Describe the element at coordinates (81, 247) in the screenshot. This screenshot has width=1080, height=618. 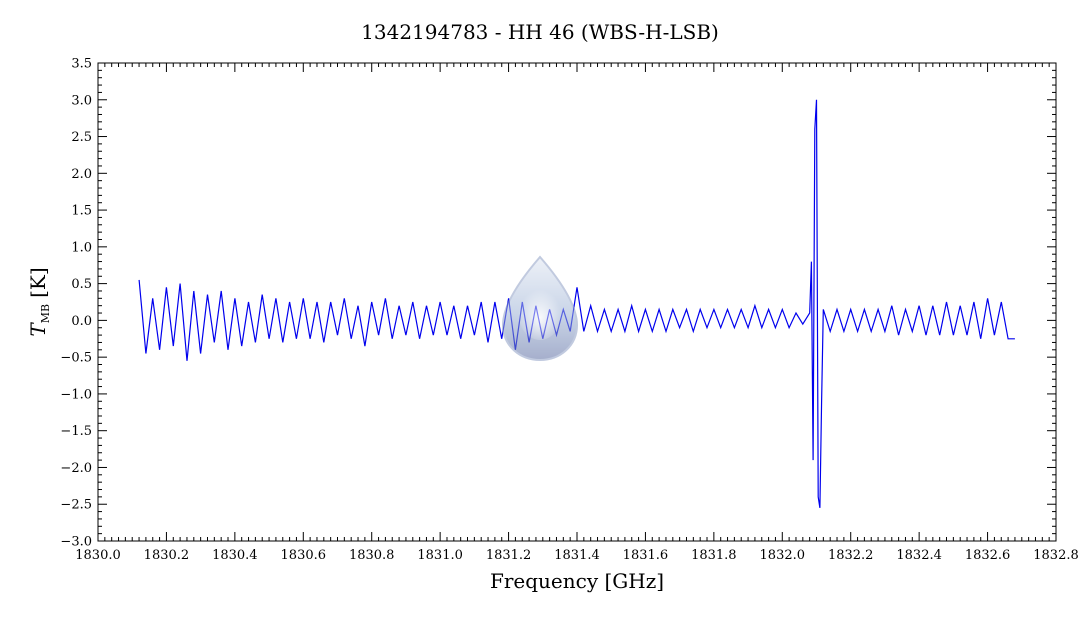
I see `y-tick-label: 1.0` at that location.